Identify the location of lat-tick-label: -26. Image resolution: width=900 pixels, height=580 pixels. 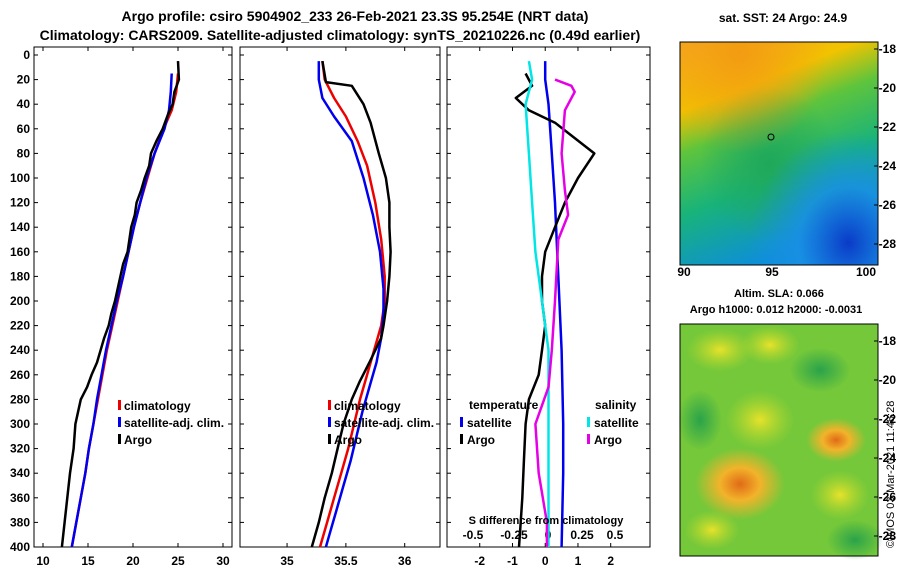
(888, 205).